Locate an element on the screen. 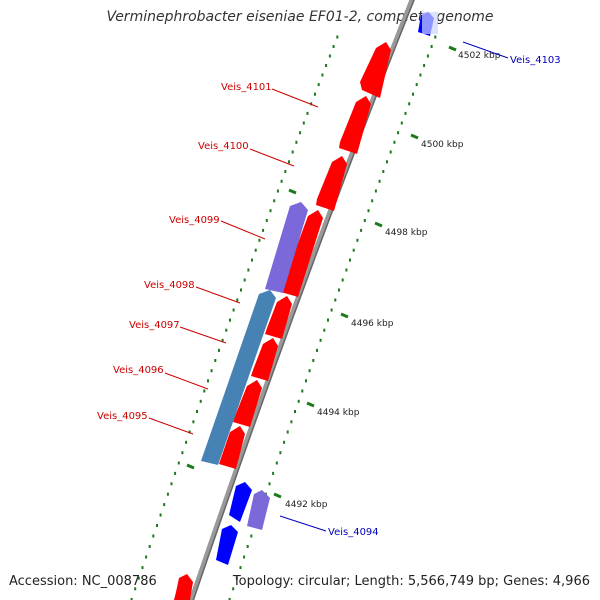 The height and width of the screenshot is (600, 600). gene-label-veis-4101: Veis_4101 is located at coordinates (246, 87).